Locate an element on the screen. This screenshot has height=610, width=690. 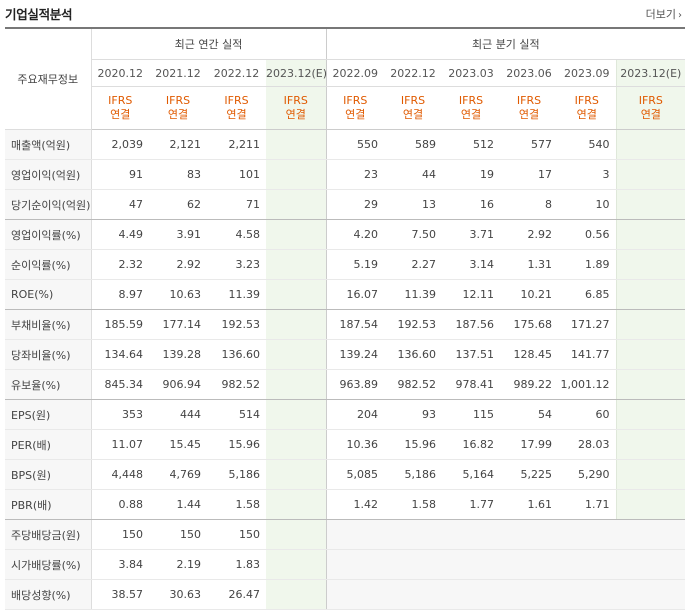
quarter-value-cell: 540 is located at coordinates (587, 144).